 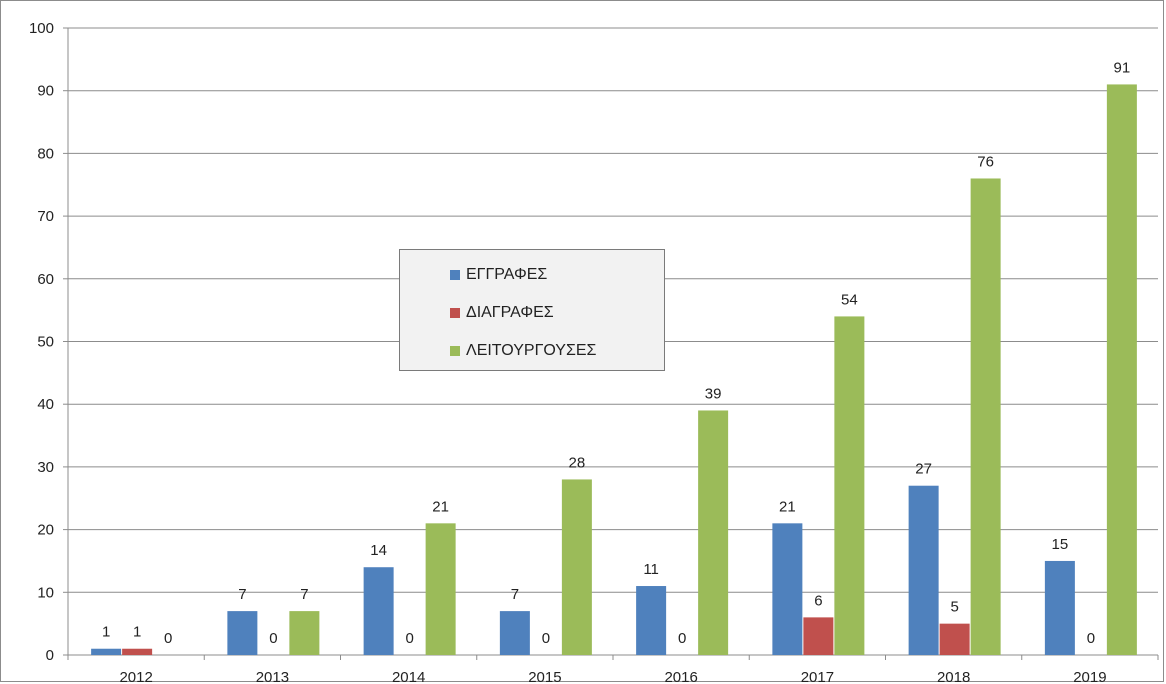 What do you see at coordinates (273, 638) in the screenshot?
I see `data-label-series-1-2013: 0` at bounding box center [273, 638].